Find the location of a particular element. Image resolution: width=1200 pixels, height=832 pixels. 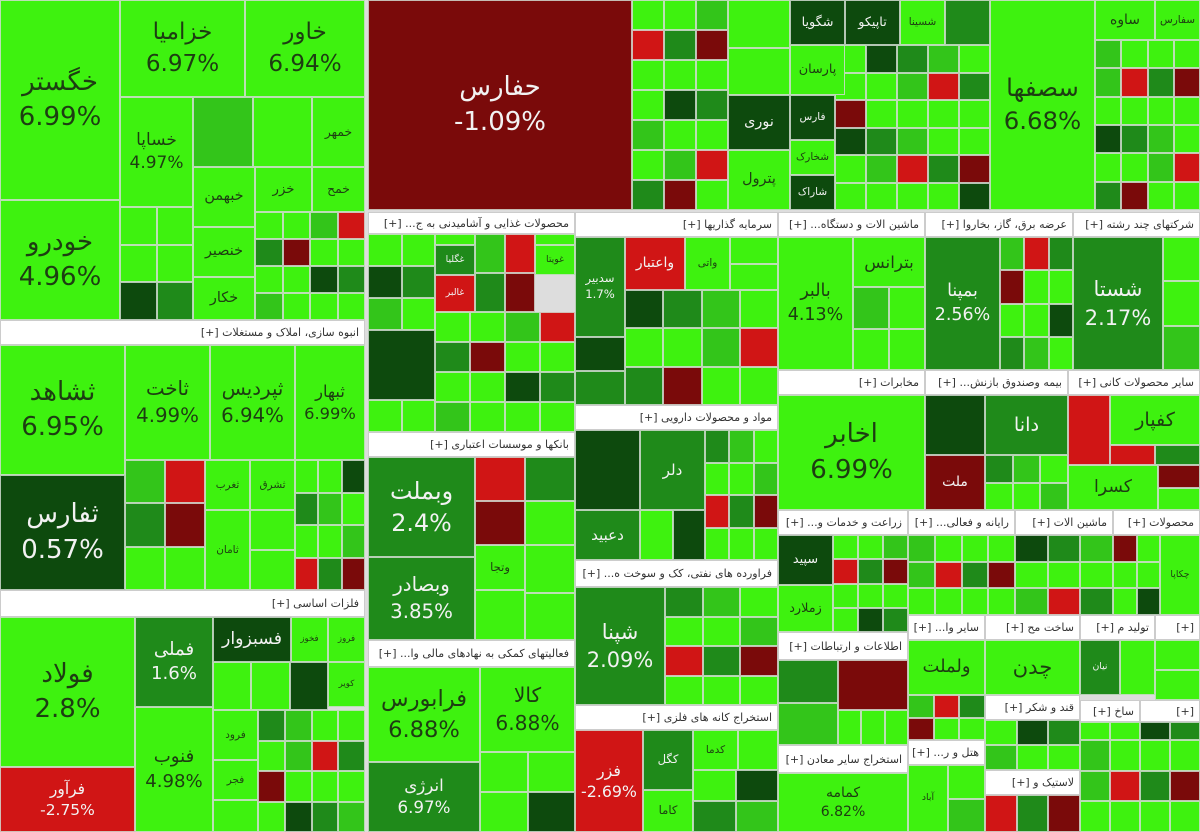

tile-label: خگستر is located at coordinates (60, 81).